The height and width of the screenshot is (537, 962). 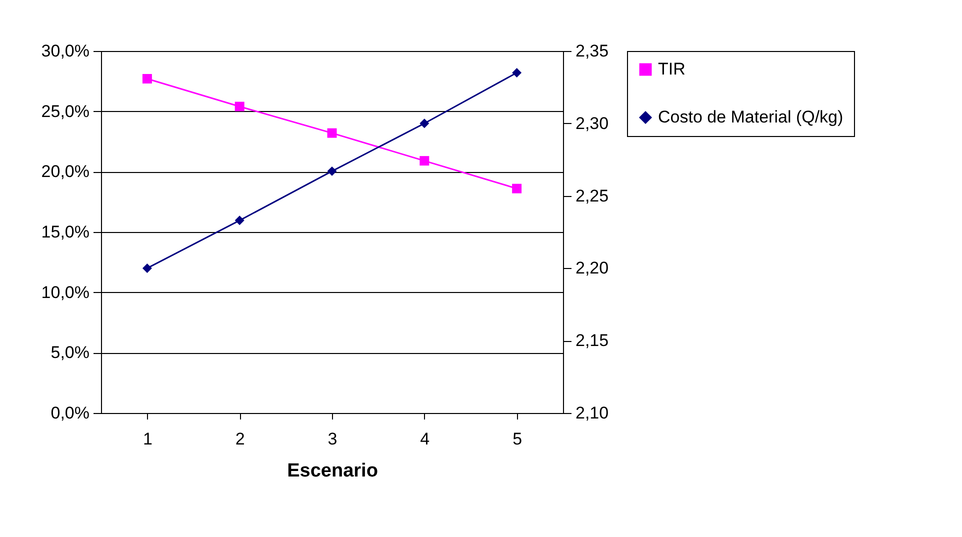 What do you see at coordinates (70, 413) in the screenshot?
I see `y-tick-label: 0,0%` at bounding box center [70, 413].